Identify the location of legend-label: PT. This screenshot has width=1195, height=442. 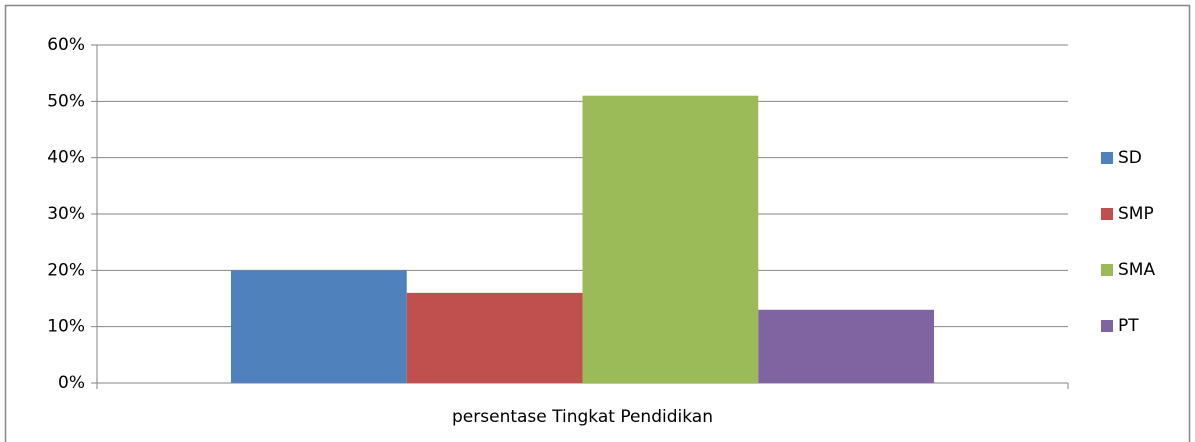
(1128, 326).